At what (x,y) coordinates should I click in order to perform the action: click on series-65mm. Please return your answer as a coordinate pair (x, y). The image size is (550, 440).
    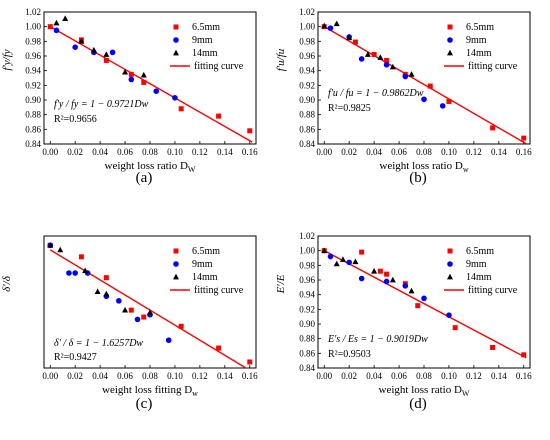
    Looking at the image, I should click on (424, 82).